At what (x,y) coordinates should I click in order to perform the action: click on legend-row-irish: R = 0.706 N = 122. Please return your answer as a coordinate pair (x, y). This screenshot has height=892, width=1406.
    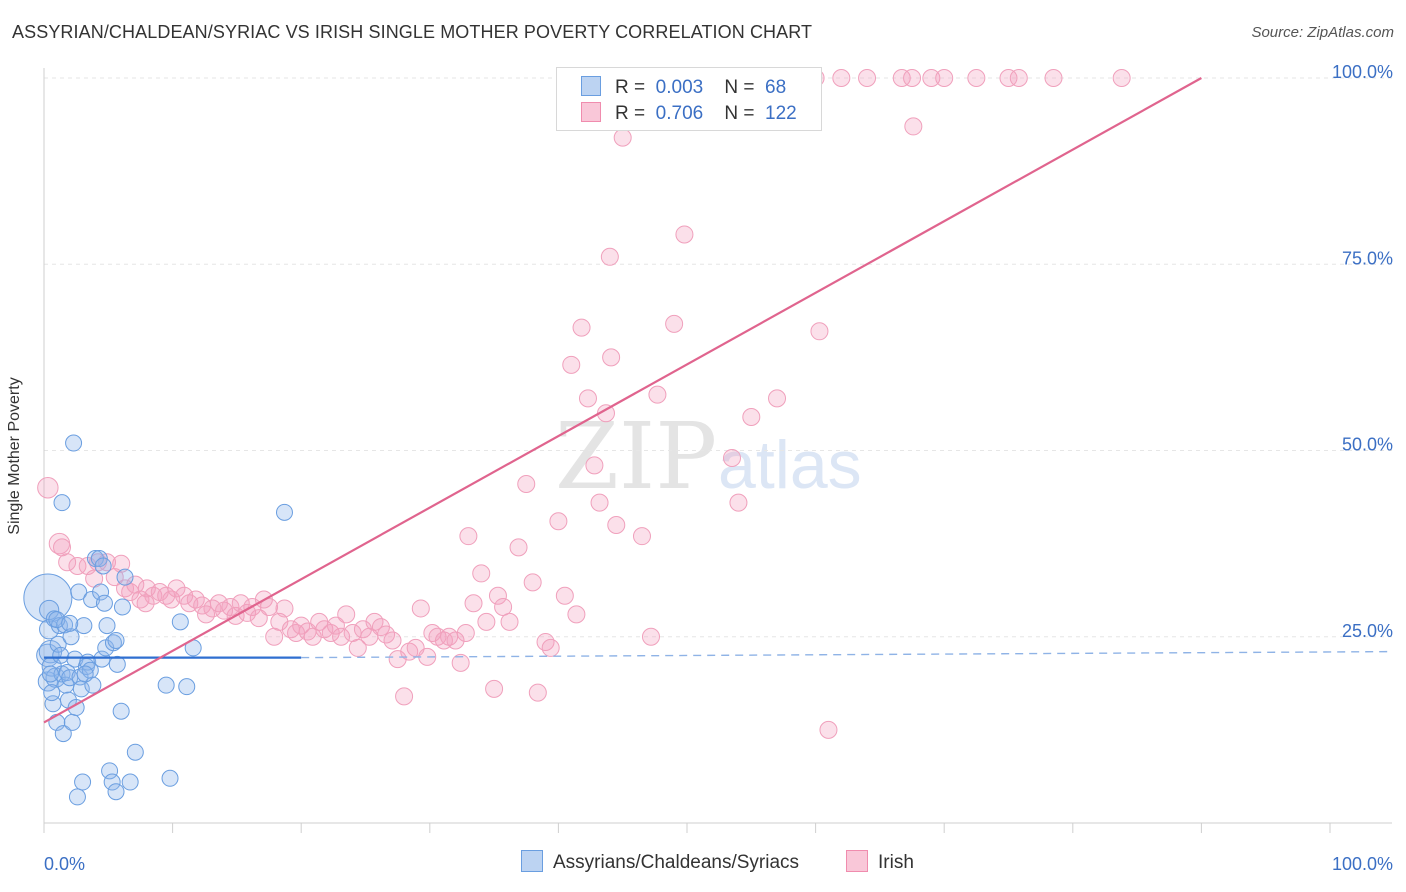
    Looking at the image, I should click on (689, 114).